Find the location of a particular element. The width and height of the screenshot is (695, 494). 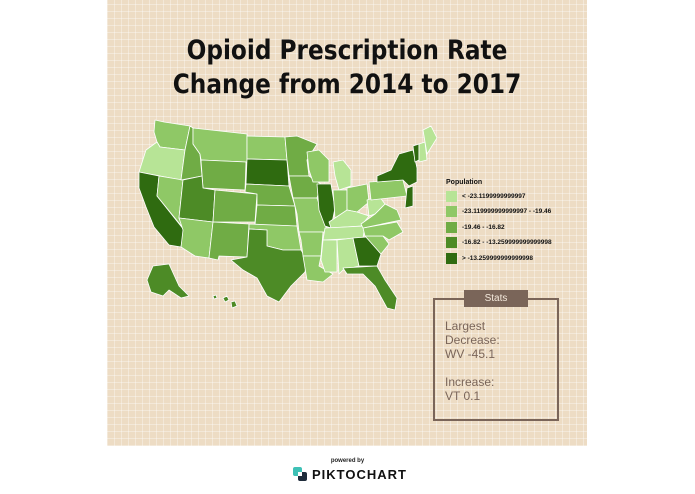

state-ak is located at coordinates (168, 281).